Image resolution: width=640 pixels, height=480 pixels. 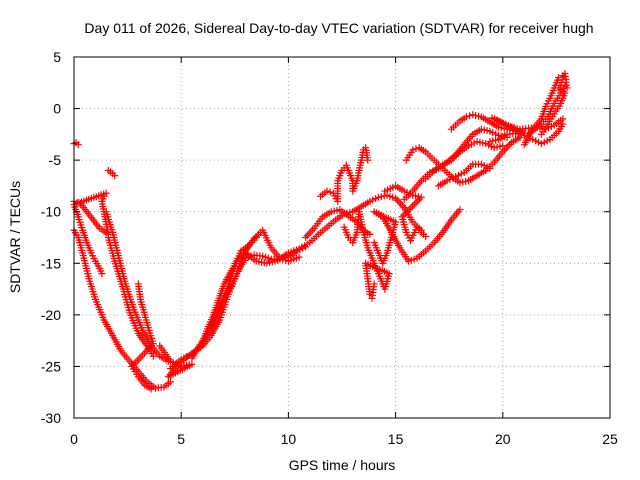 I want to click on x-tick-label: 10, so click(x=289, y=439).